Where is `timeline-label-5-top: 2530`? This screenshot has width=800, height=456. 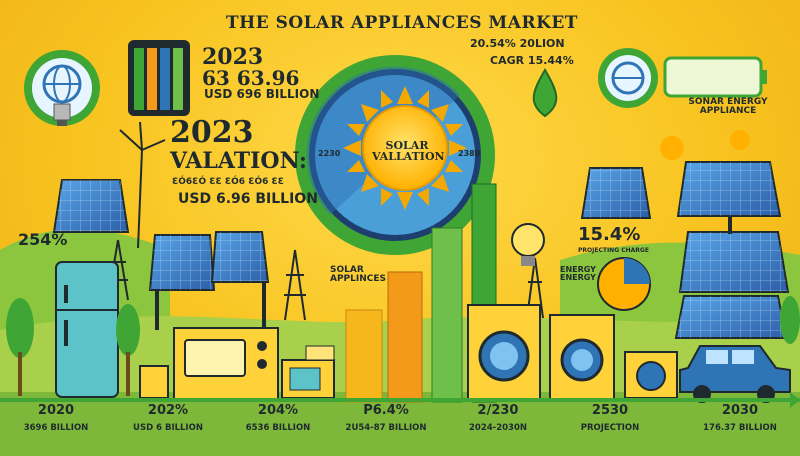
timeline-label-5-top: 2530 is located at coordinates (610, 410).